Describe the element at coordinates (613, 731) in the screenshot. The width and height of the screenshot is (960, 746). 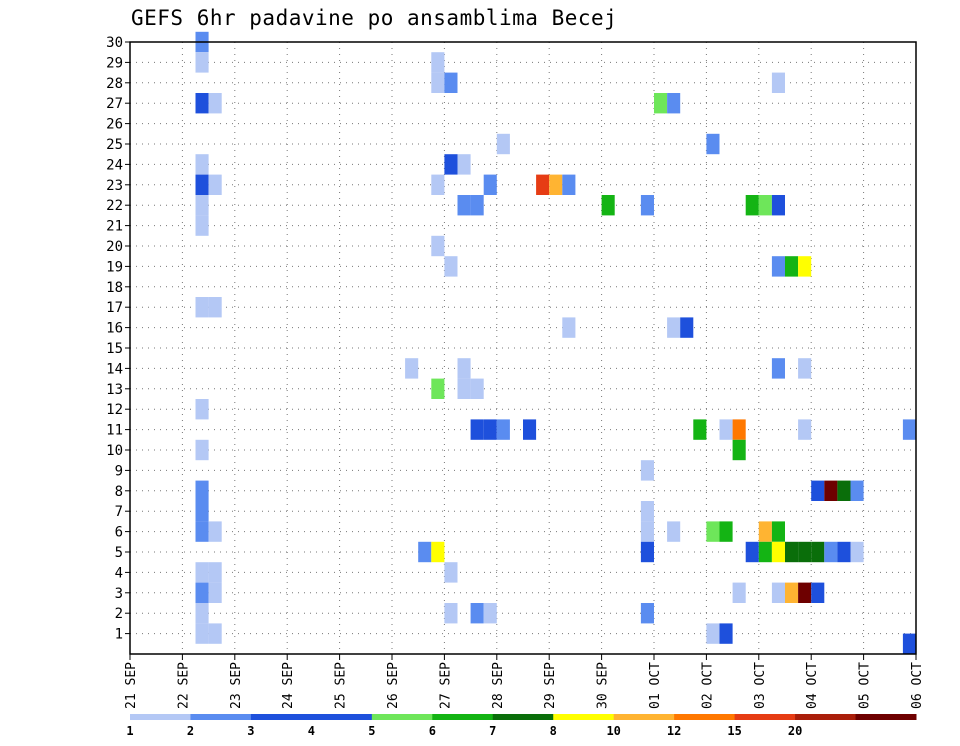
I see `legend-label: 10` at that location.